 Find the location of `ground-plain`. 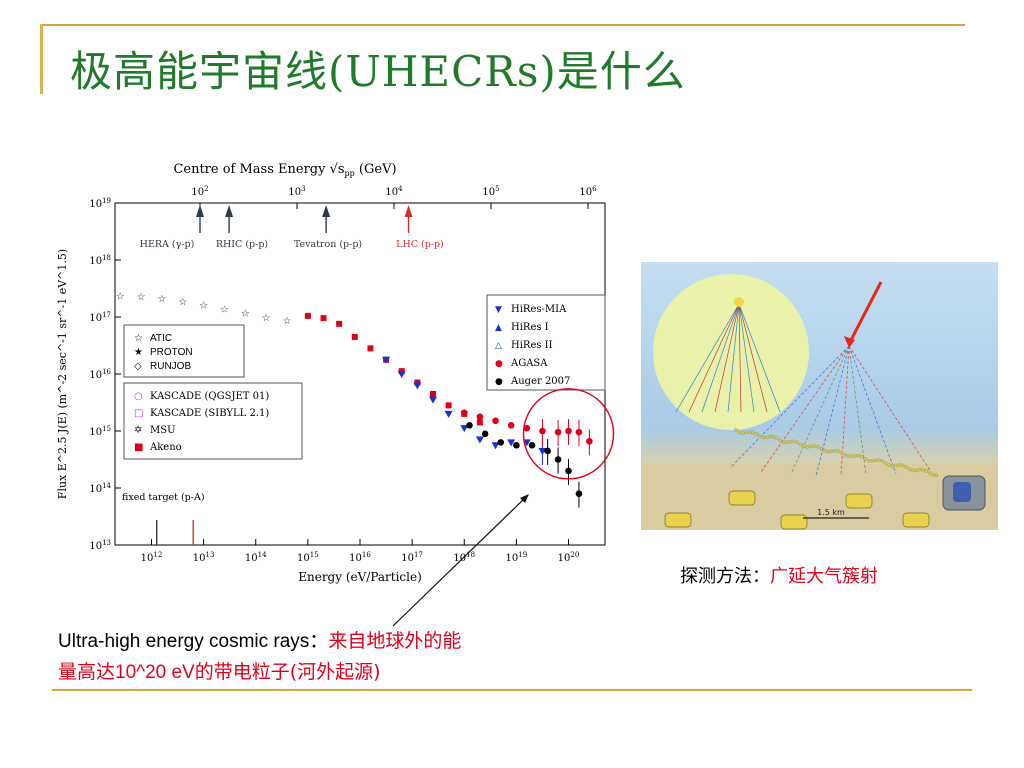

ground-plain is located at coordinates (819, 497).